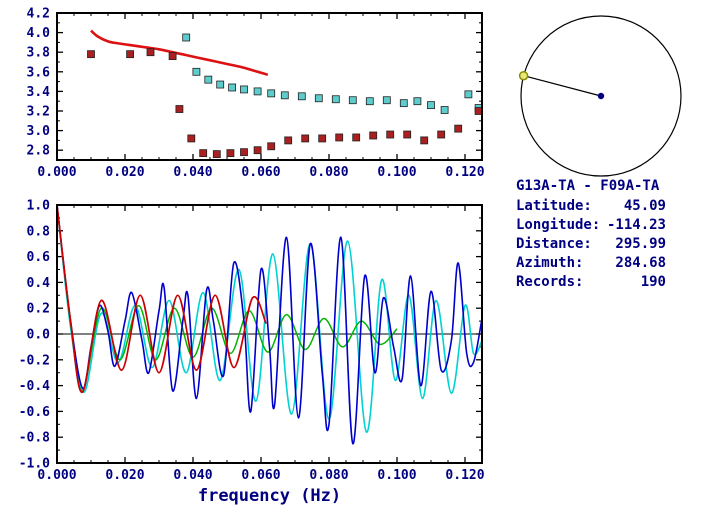 This screenshot has width=702, height=519. Describe the element at coordinates (34, 464) in the screenshot. I see `tick-label: -1.0` at that location.